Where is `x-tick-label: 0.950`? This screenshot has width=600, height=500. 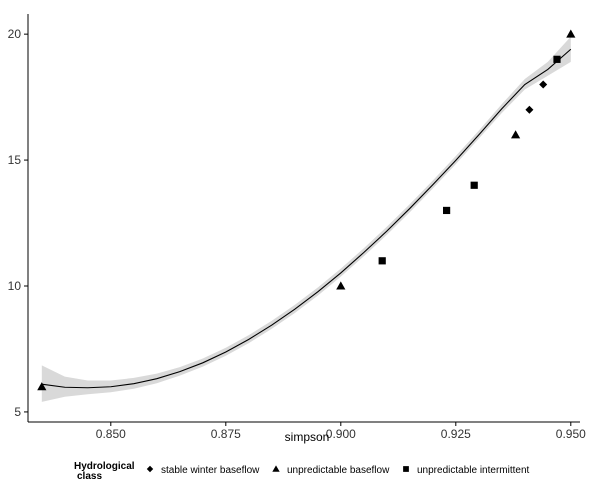 x-tick-label: 0.950 is located at coordinates (571, 434).